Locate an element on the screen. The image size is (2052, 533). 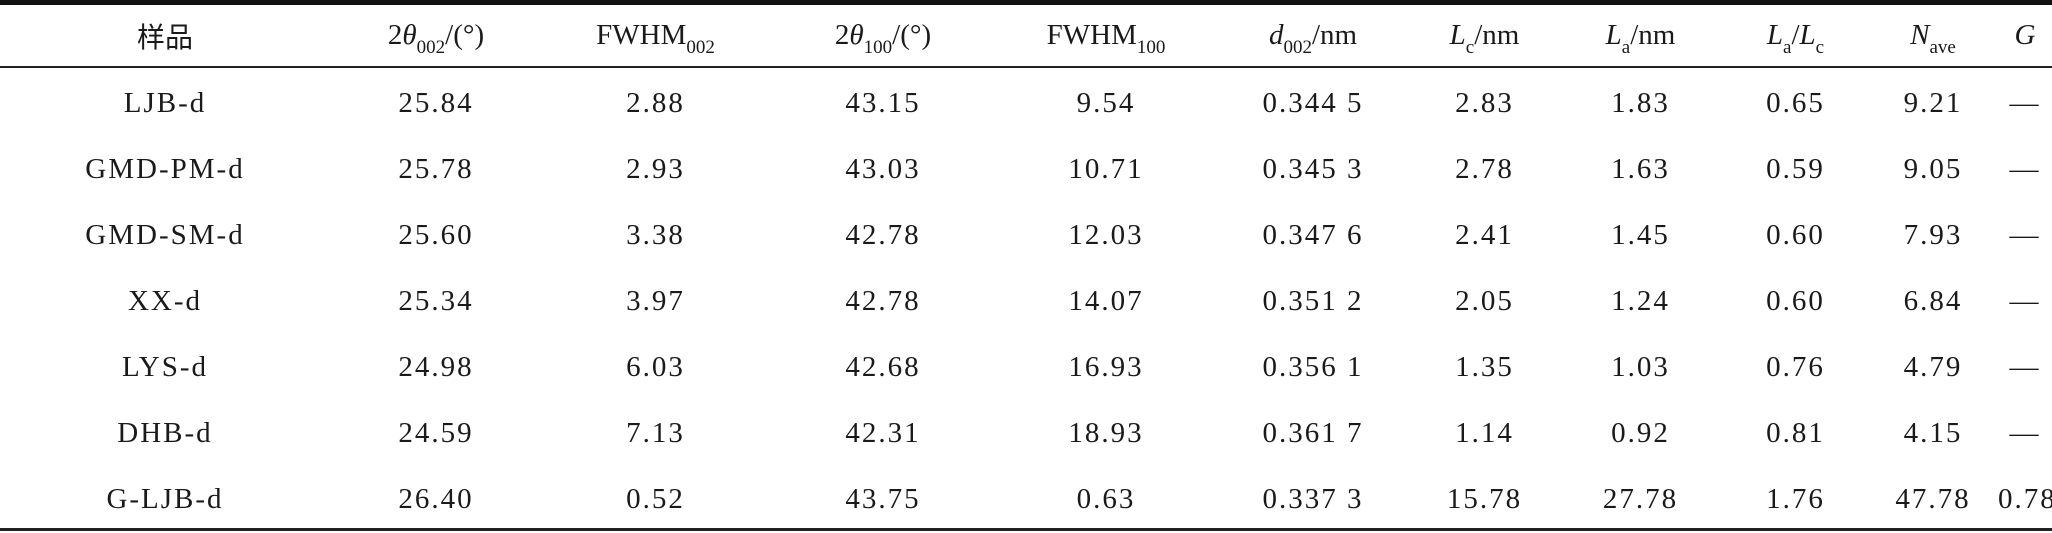
cell-la: 1.45 is located at coordinates (1640, 234).